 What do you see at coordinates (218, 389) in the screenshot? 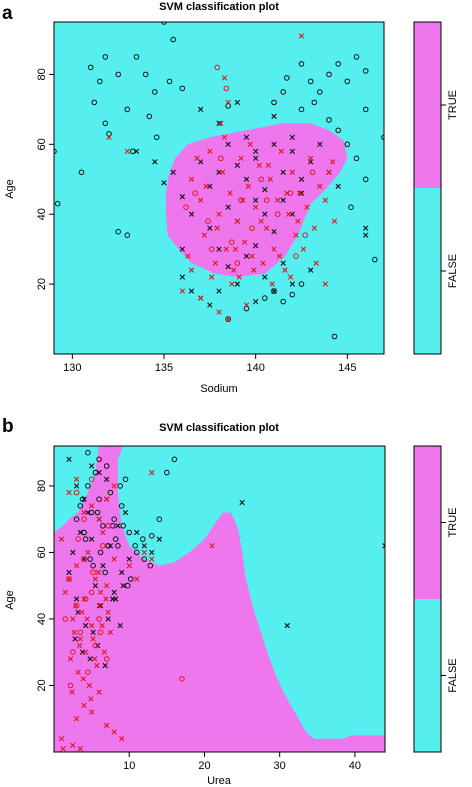
I see `x-axis-label: Sodium` at bounding box center [218, 389].